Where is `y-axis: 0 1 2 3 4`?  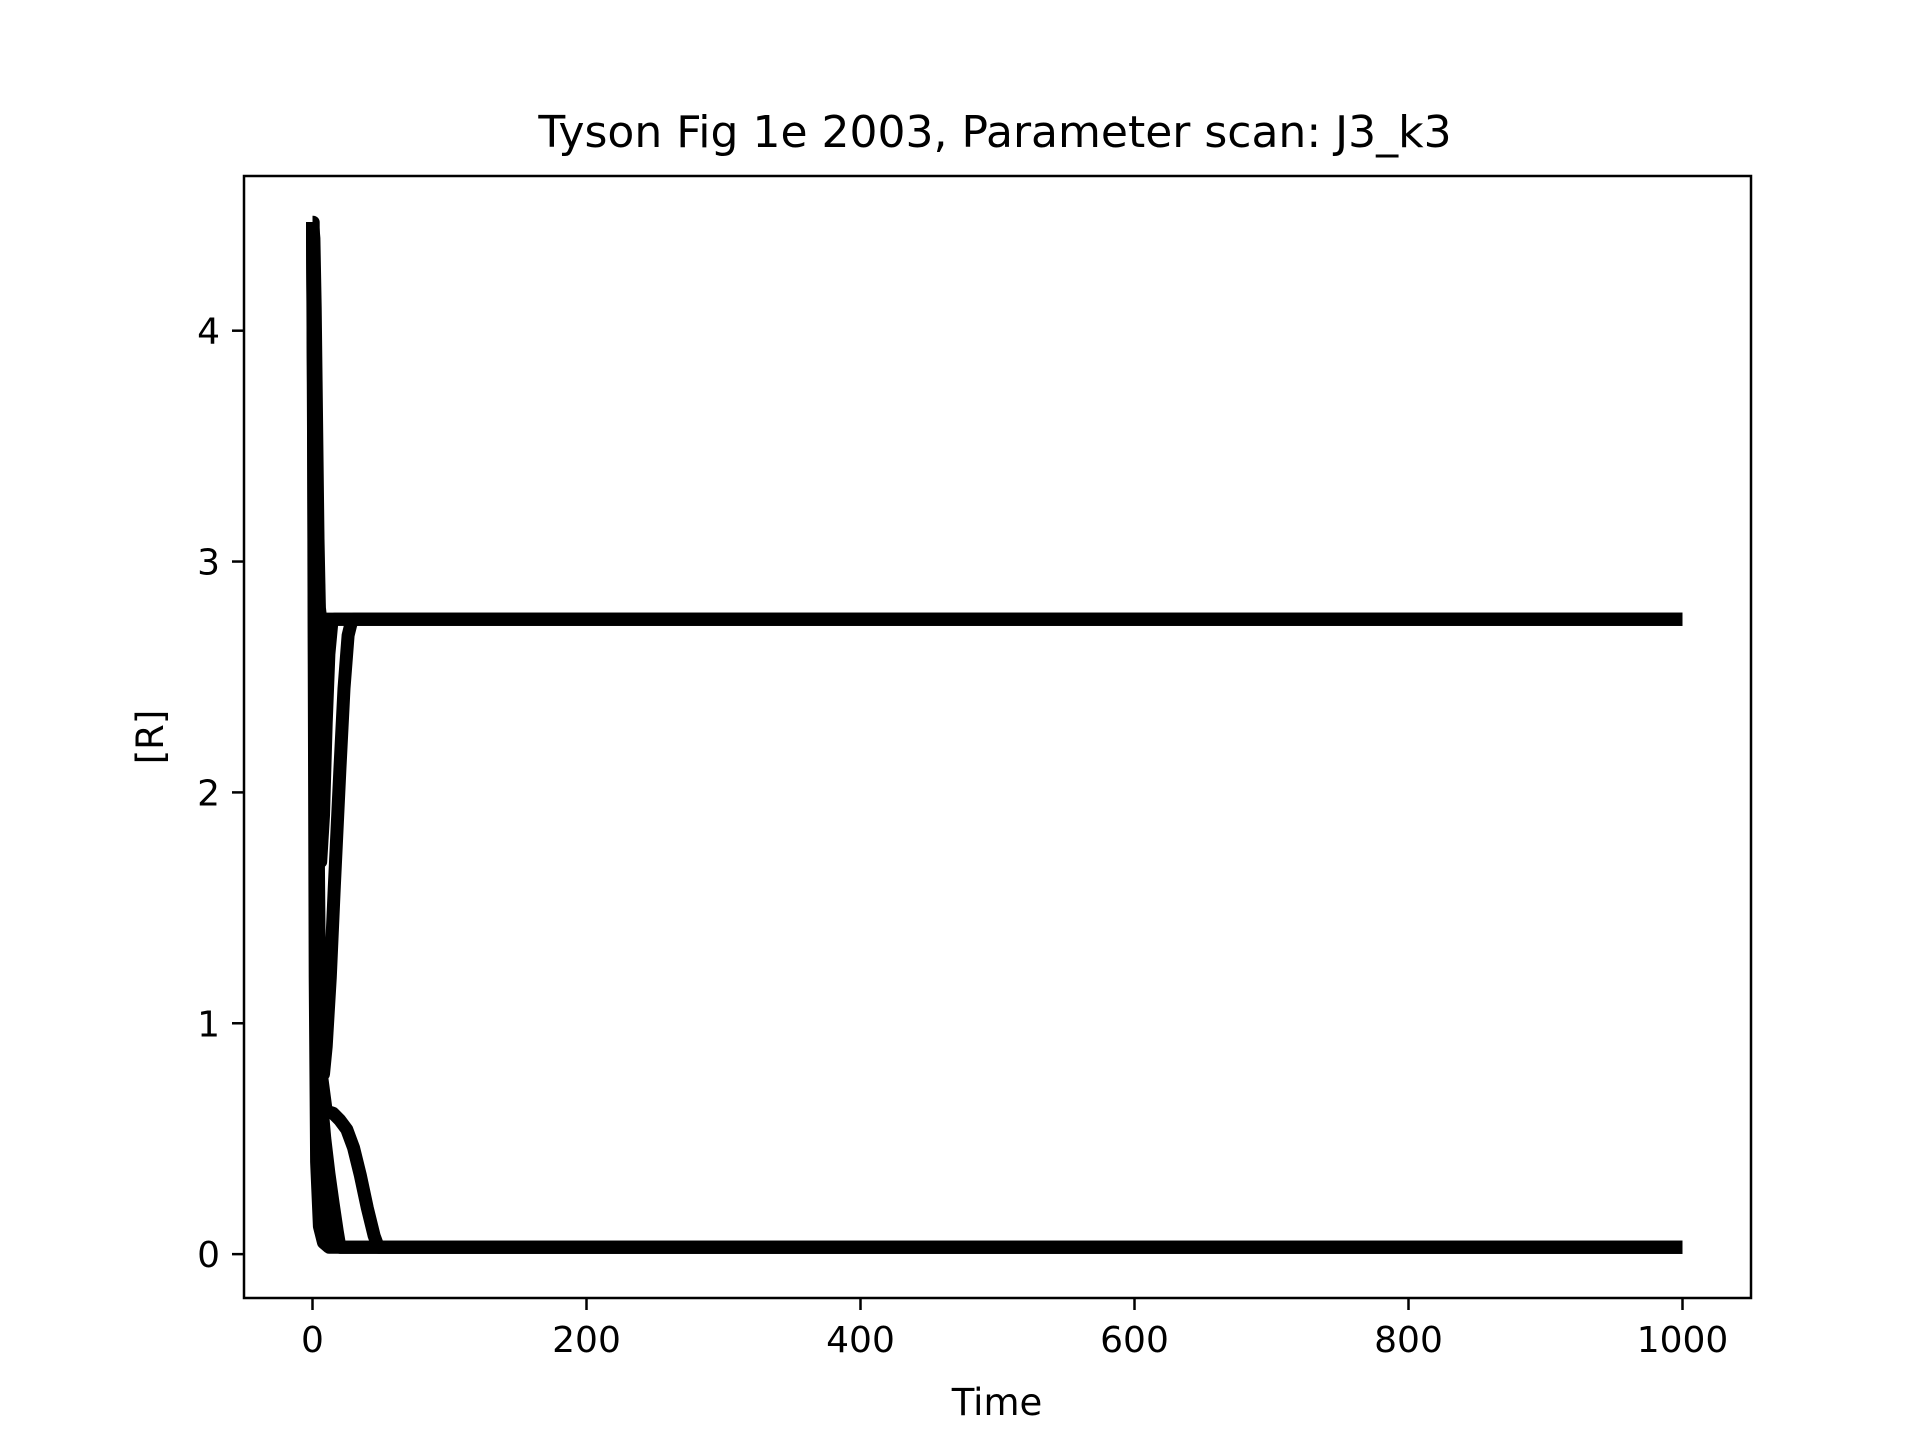
y-axis: 0 1 2 3 4 is located at coordinates (220, 794).